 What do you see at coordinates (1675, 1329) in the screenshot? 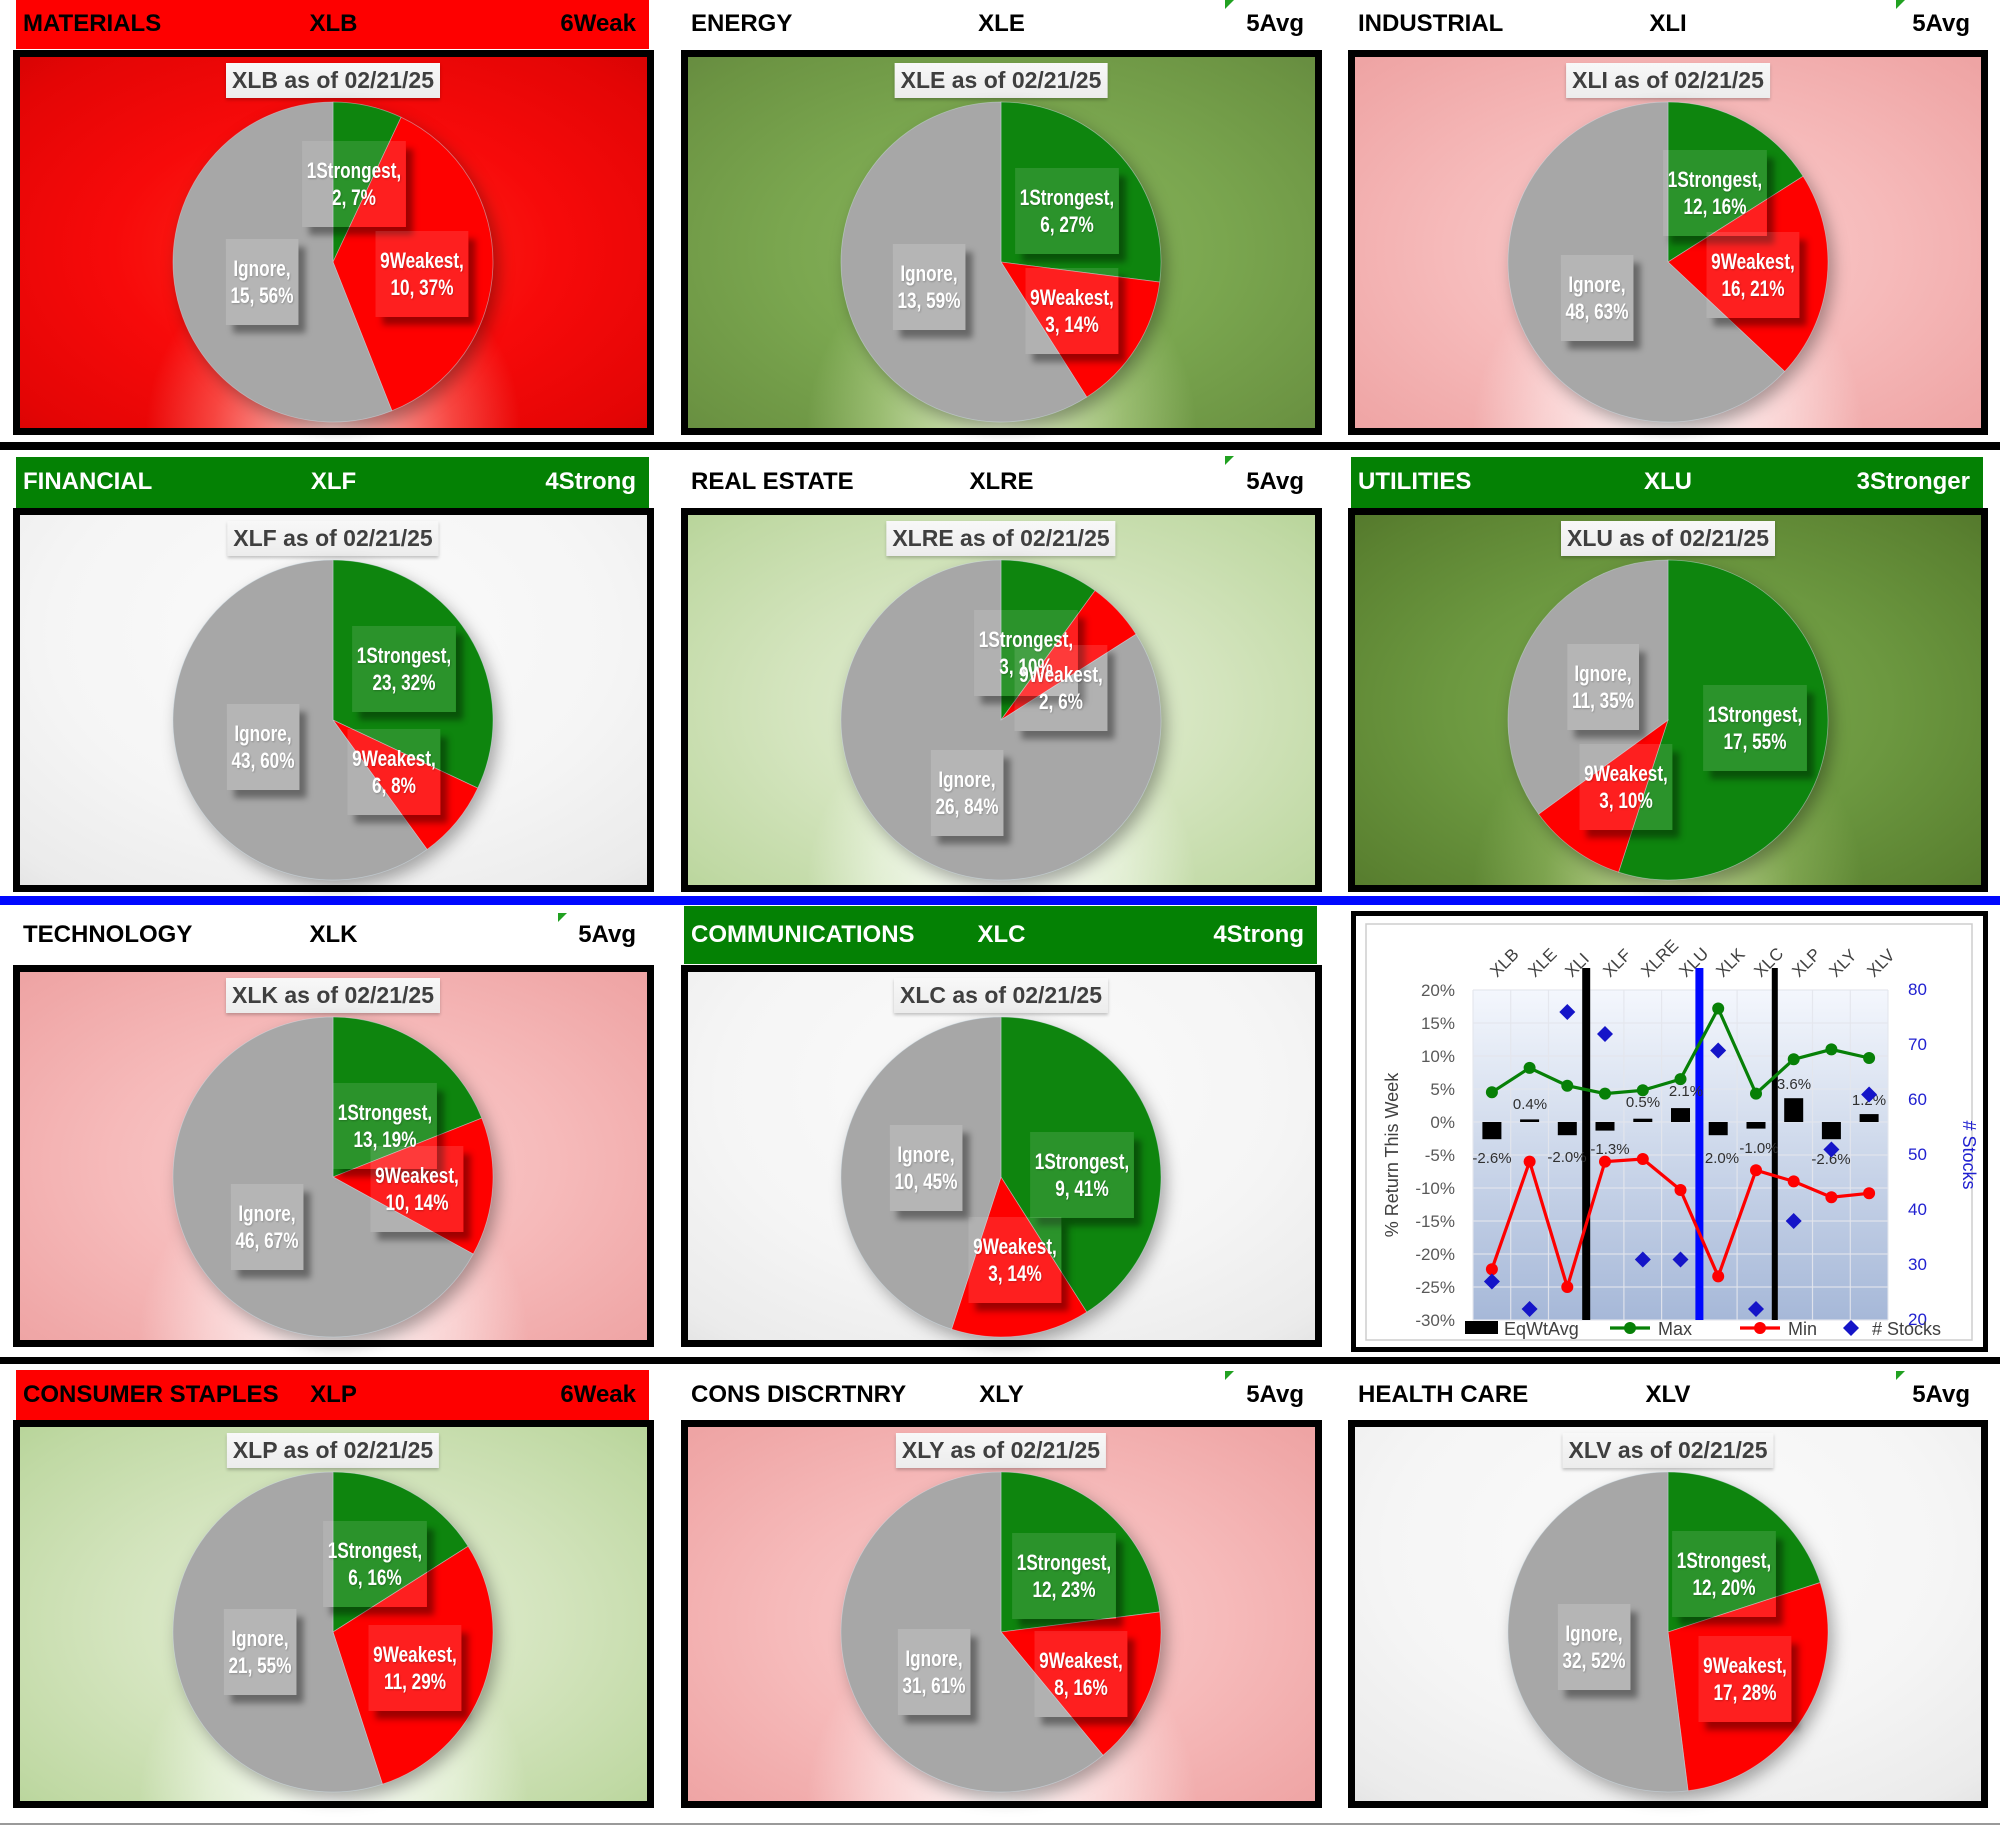
I see `svg-text: Max` at bounding box center [1675, 1329].